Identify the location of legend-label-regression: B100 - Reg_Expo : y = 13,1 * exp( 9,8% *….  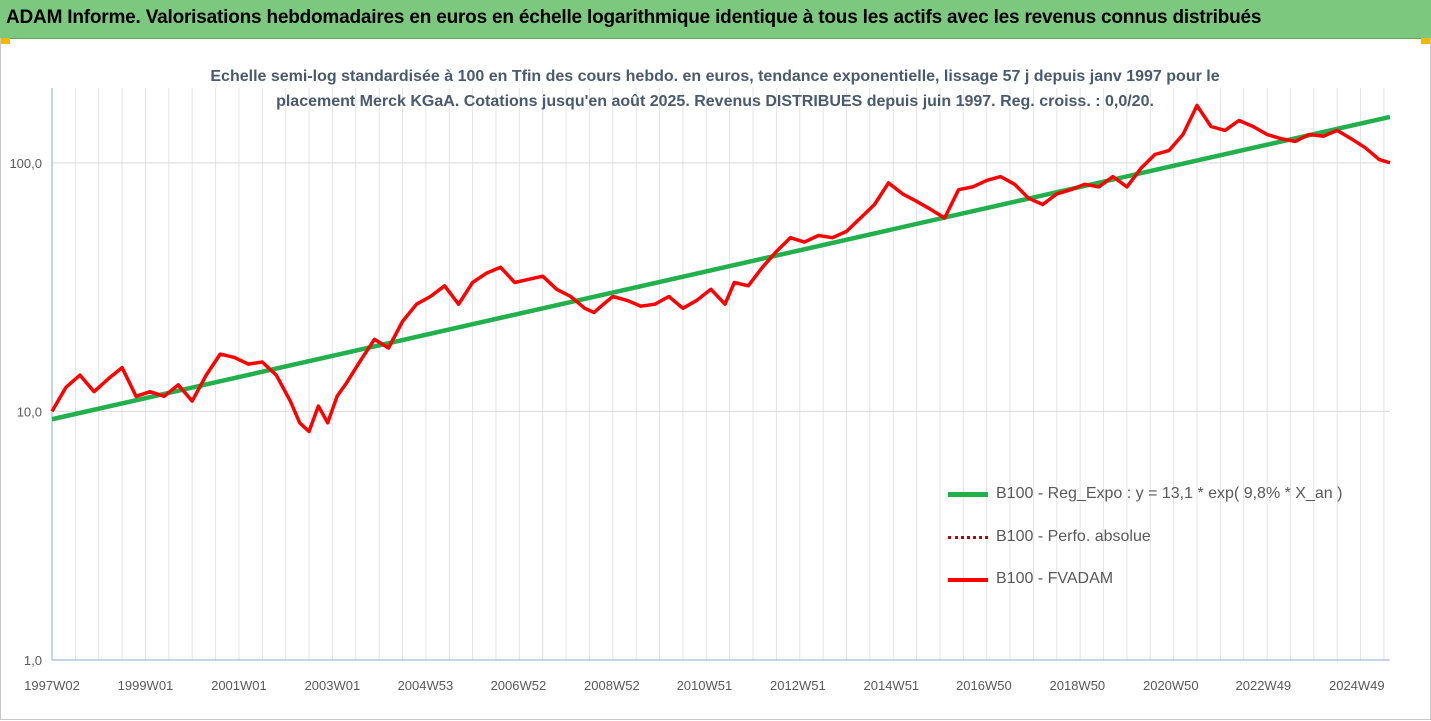
(1169, 493).